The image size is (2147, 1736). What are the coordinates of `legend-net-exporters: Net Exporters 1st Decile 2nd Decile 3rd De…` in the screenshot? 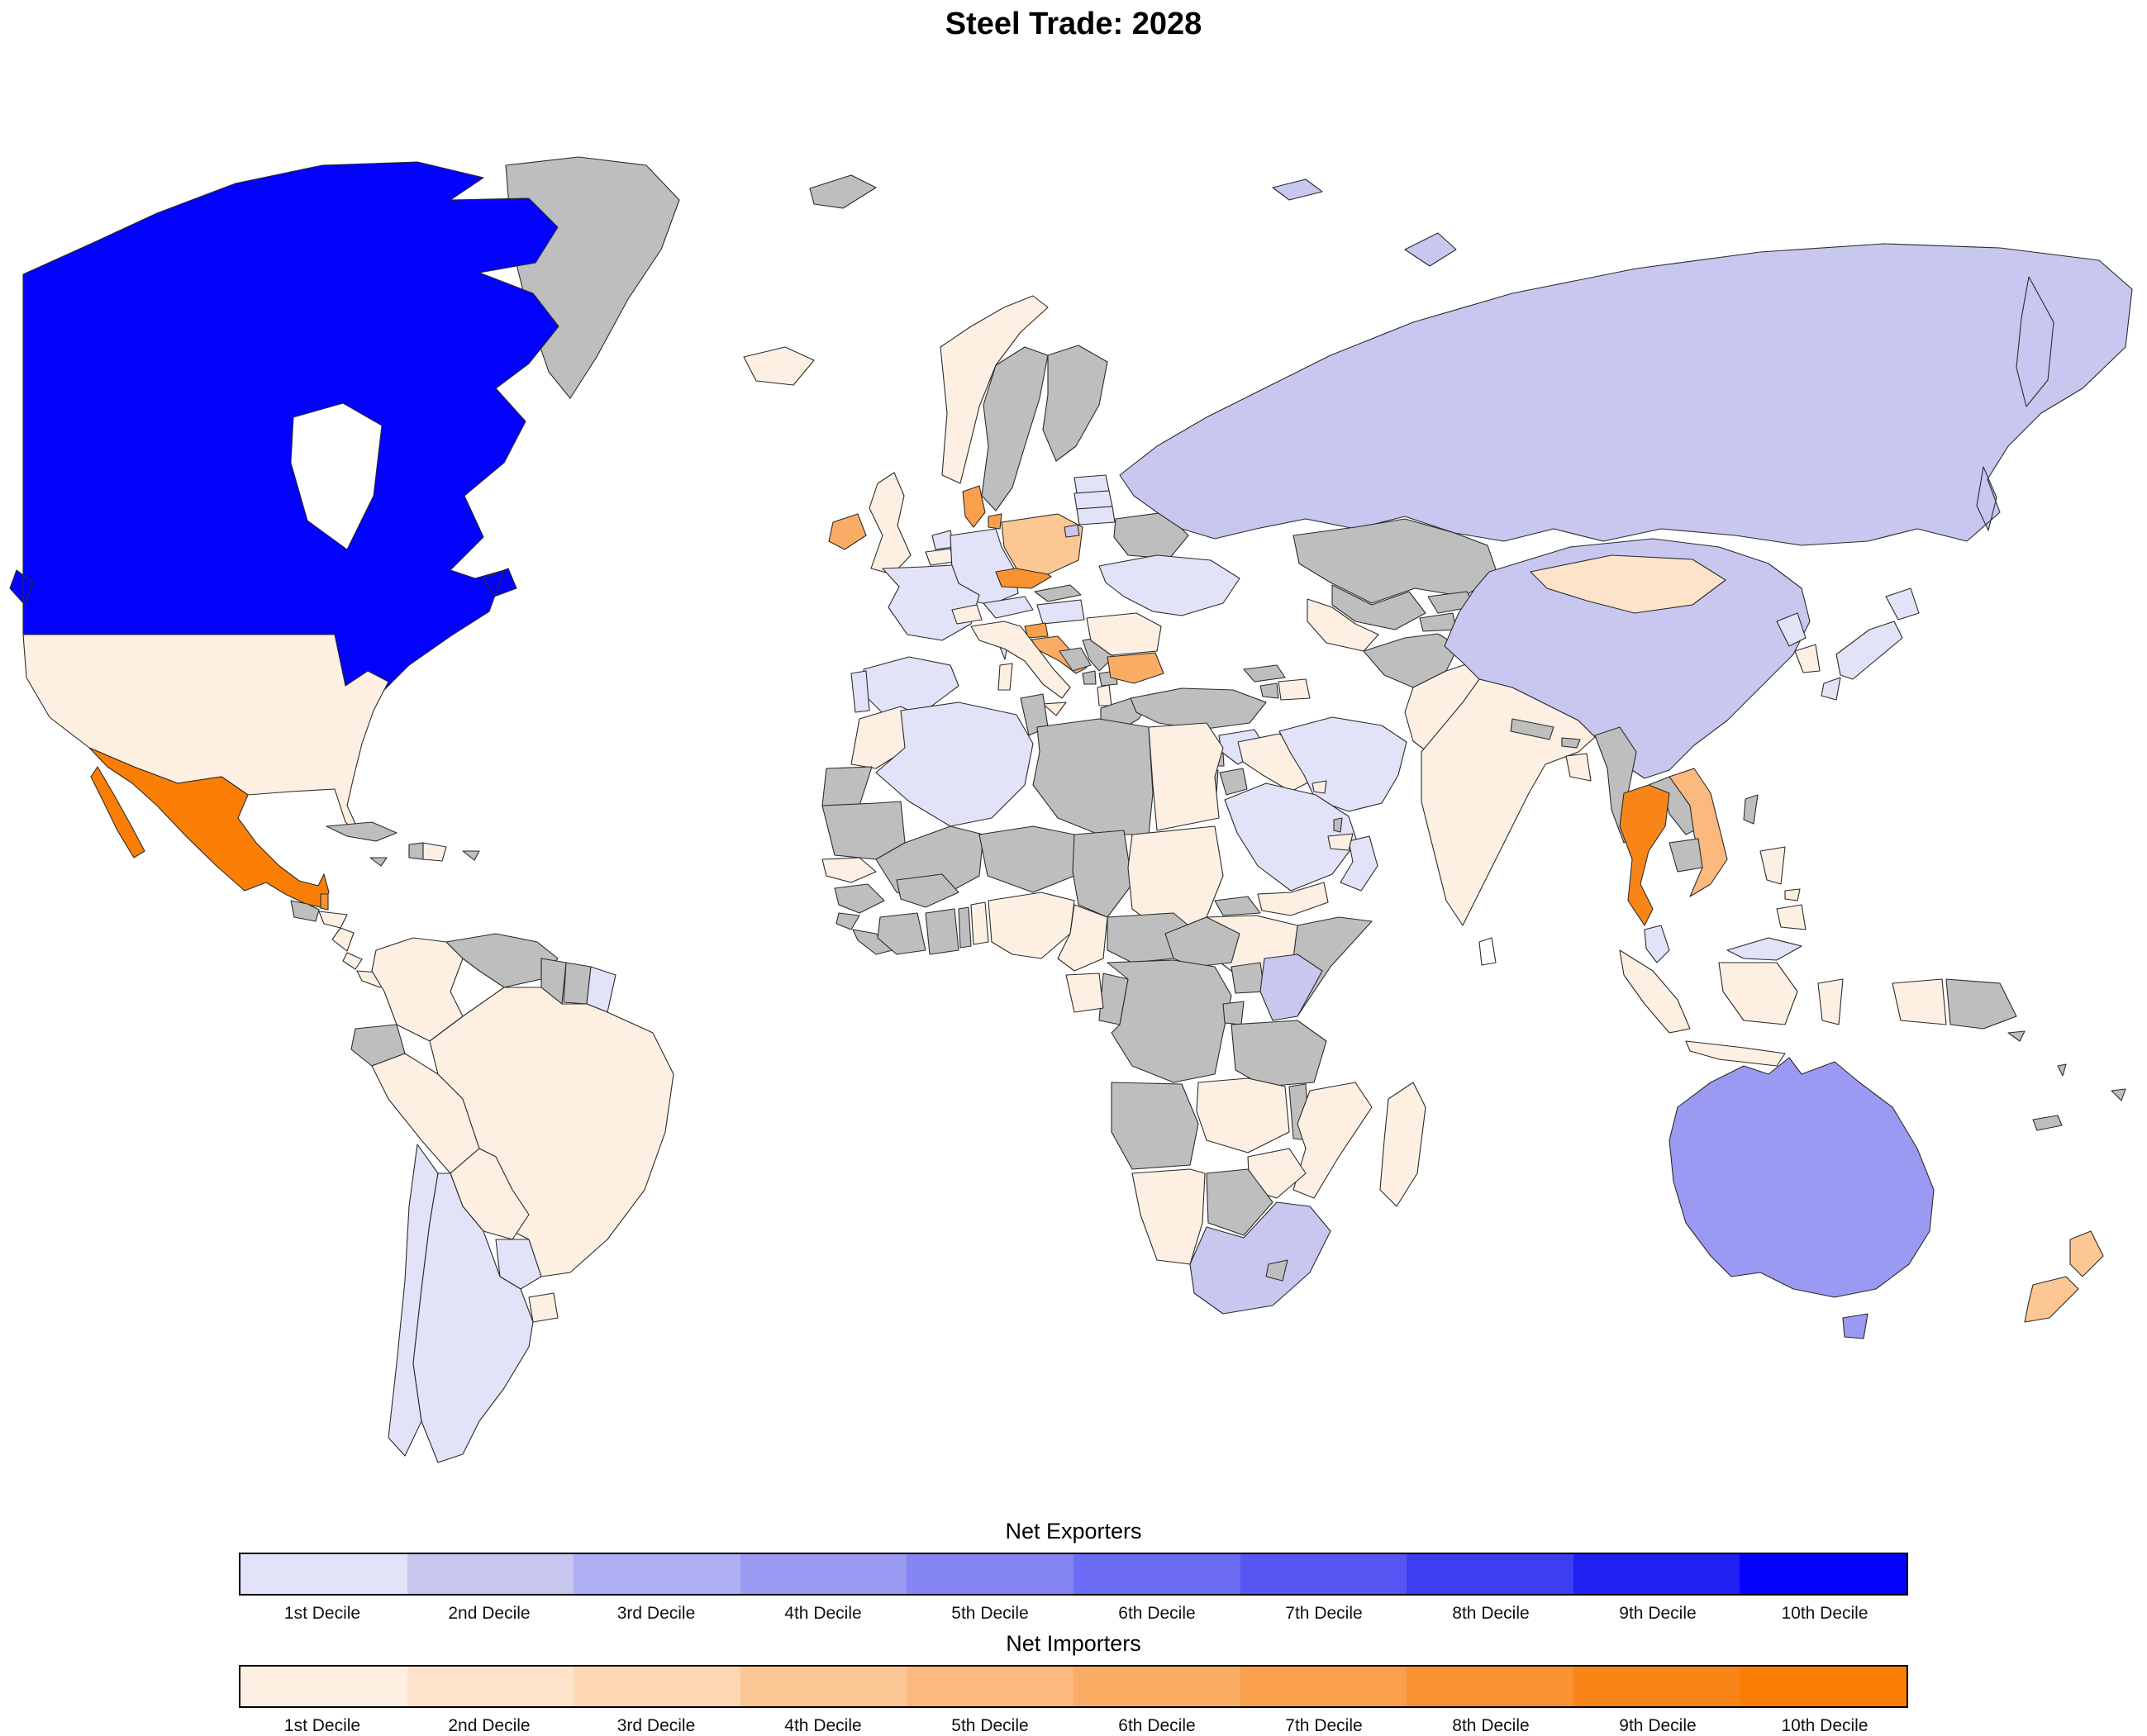 It's located at (1073, 1571).